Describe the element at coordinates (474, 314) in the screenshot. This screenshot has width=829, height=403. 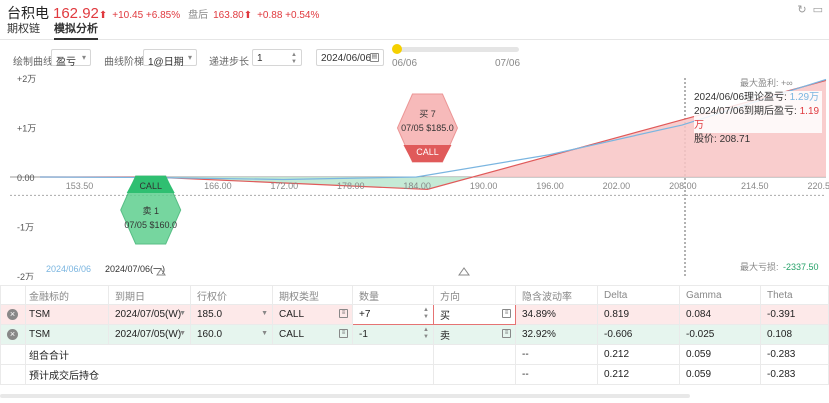
I see `direction-select: 买 ≡` at that location.